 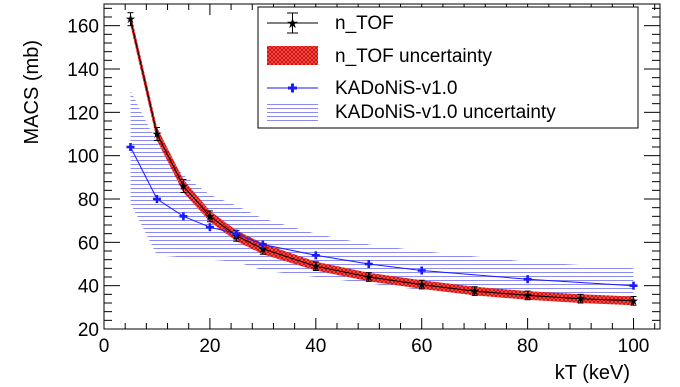 I want to click on legend-entry-ntof: ★ n_TOF, so click(x=330, y=23).